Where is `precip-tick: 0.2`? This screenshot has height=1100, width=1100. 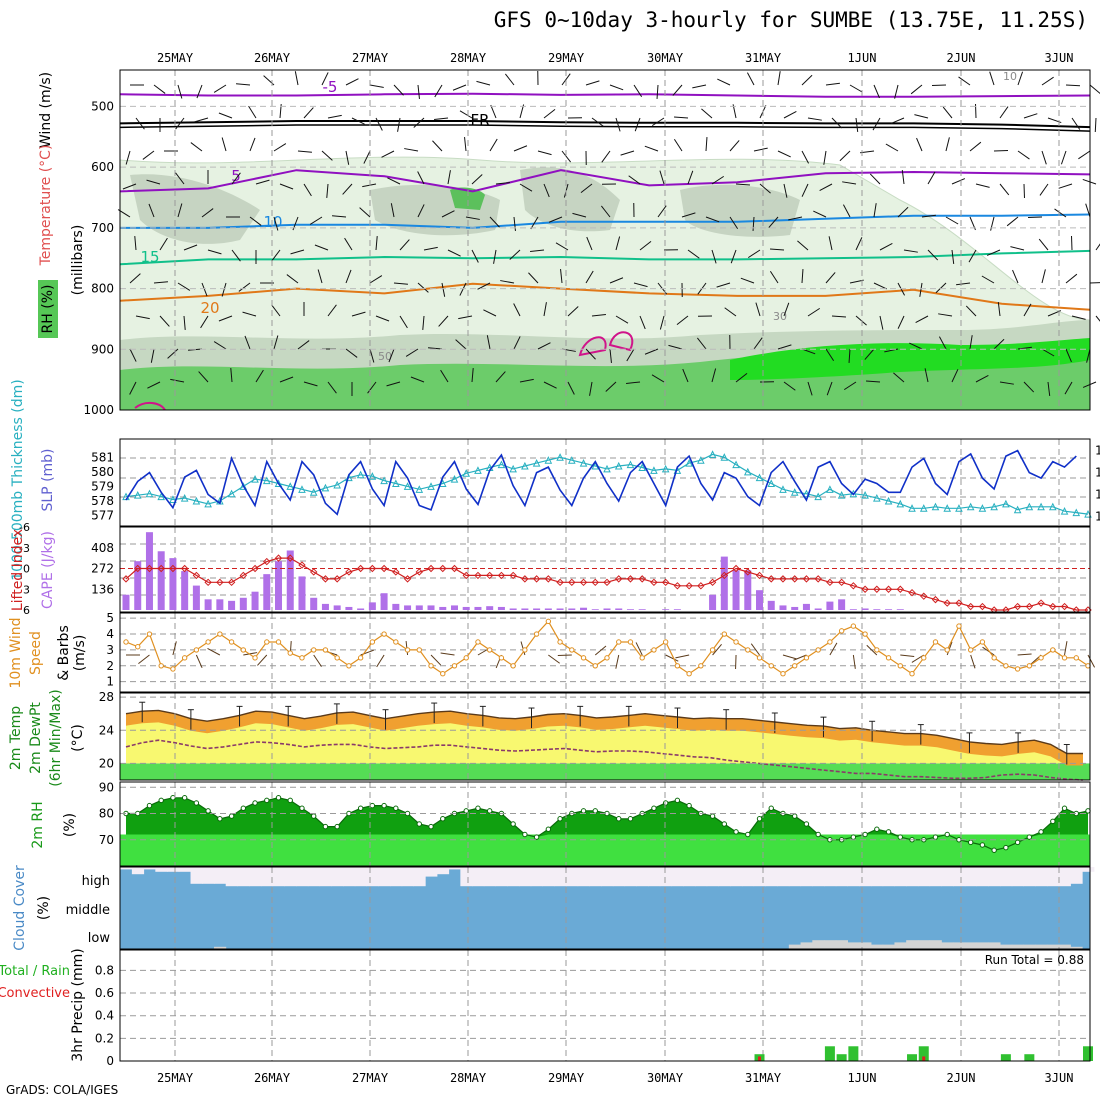
precip-tick: 0.2 is located at coordinates (104, 1038).